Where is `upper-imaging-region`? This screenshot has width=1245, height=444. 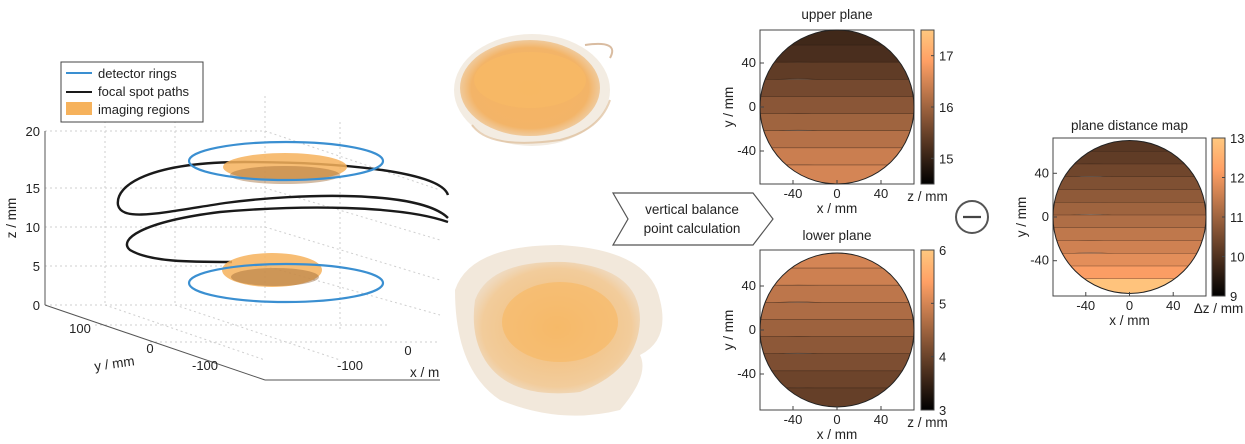 upper-imaging-region is located at coordinates (285, 167).